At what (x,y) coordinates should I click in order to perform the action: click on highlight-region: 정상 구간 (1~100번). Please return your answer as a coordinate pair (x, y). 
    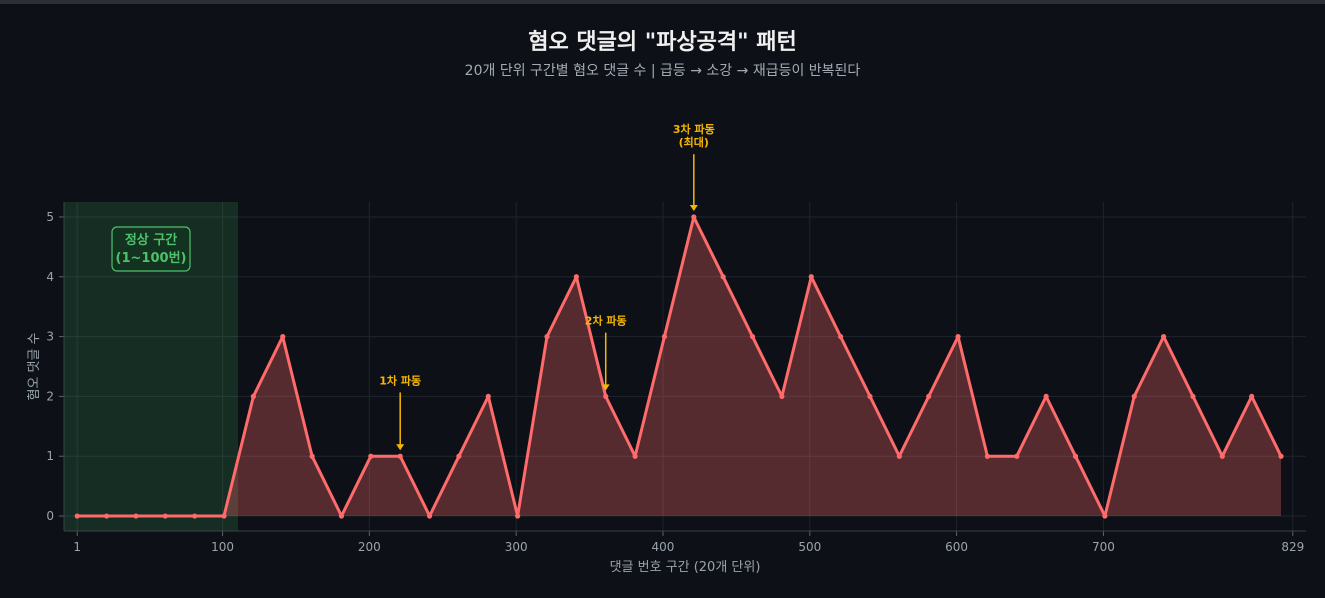
    Looking at the image, I should click on (151, 366).